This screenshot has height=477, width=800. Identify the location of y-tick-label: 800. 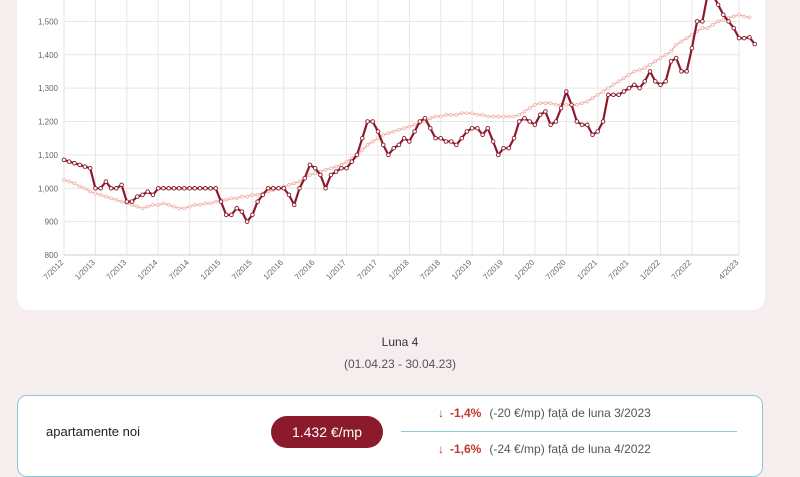
(52, 255).